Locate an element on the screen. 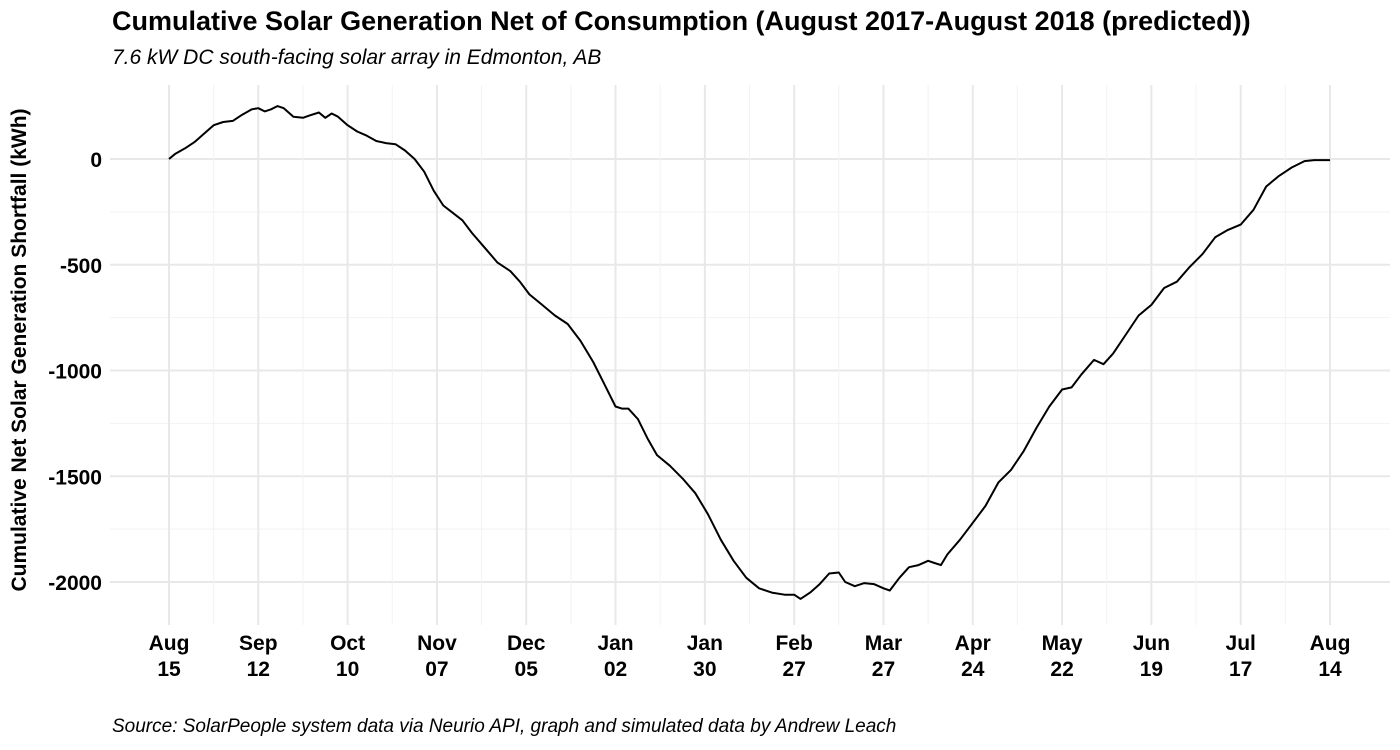 This screenshot has width=1400, height=750. x-tick-label: Aug 15 is located at coordinates (169, 656).